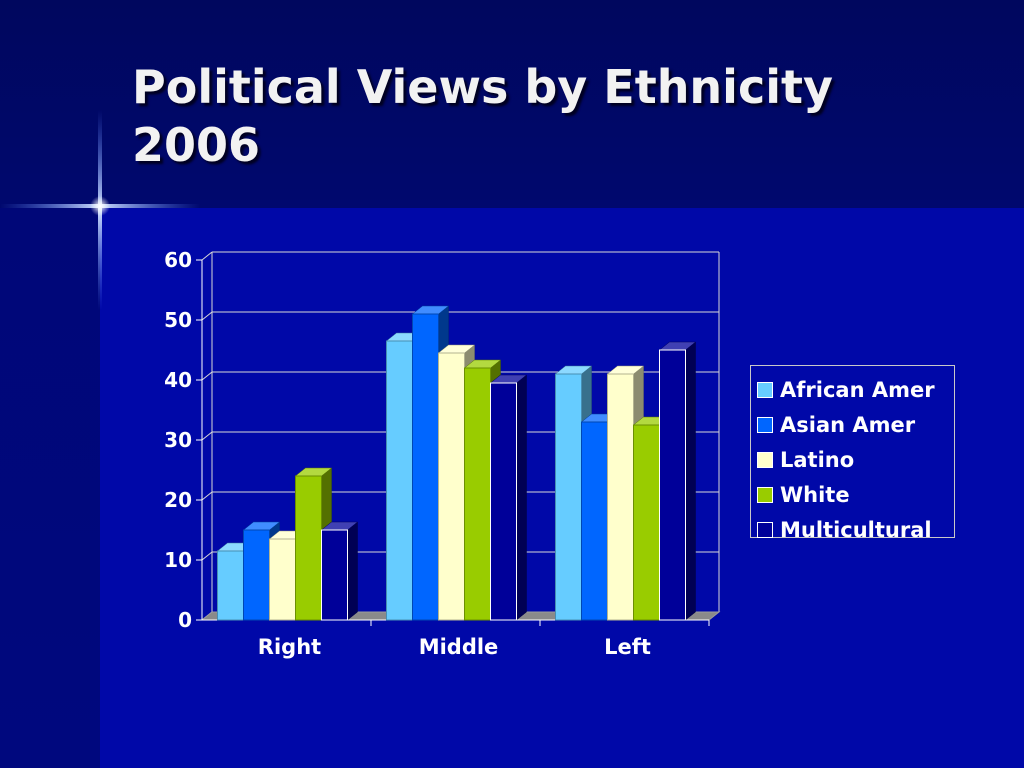  I want to click on x-category-label-right: Right, so click(289, 647).